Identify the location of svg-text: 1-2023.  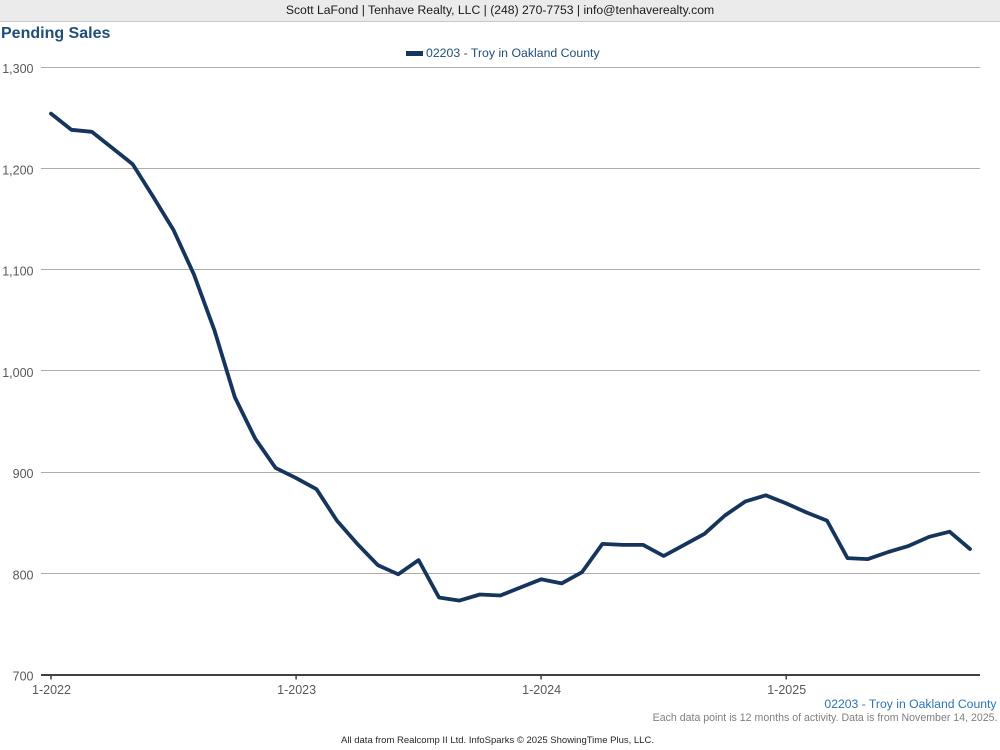
(296, 690).